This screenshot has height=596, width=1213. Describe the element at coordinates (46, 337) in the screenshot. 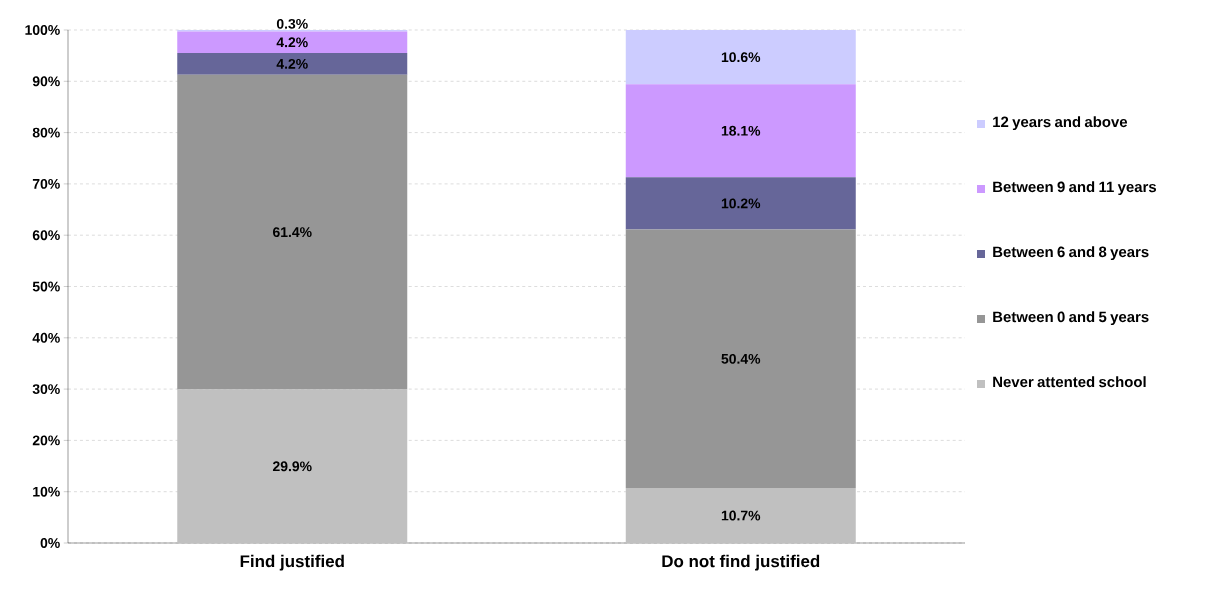

I see `y-tick-label: 40%` at that location.